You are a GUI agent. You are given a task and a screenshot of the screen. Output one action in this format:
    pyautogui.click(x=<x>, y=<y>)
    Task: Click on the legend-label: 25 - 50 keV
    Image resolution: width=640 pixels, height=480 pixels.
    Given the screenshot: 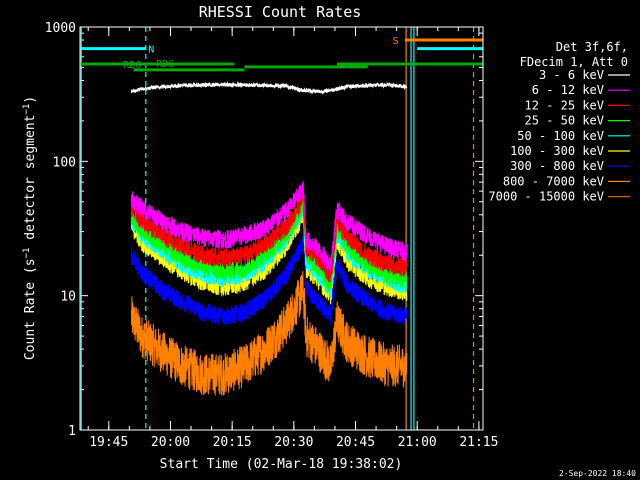 What is the action you would take?
    pyautogui.click(x=564, y=121)
    